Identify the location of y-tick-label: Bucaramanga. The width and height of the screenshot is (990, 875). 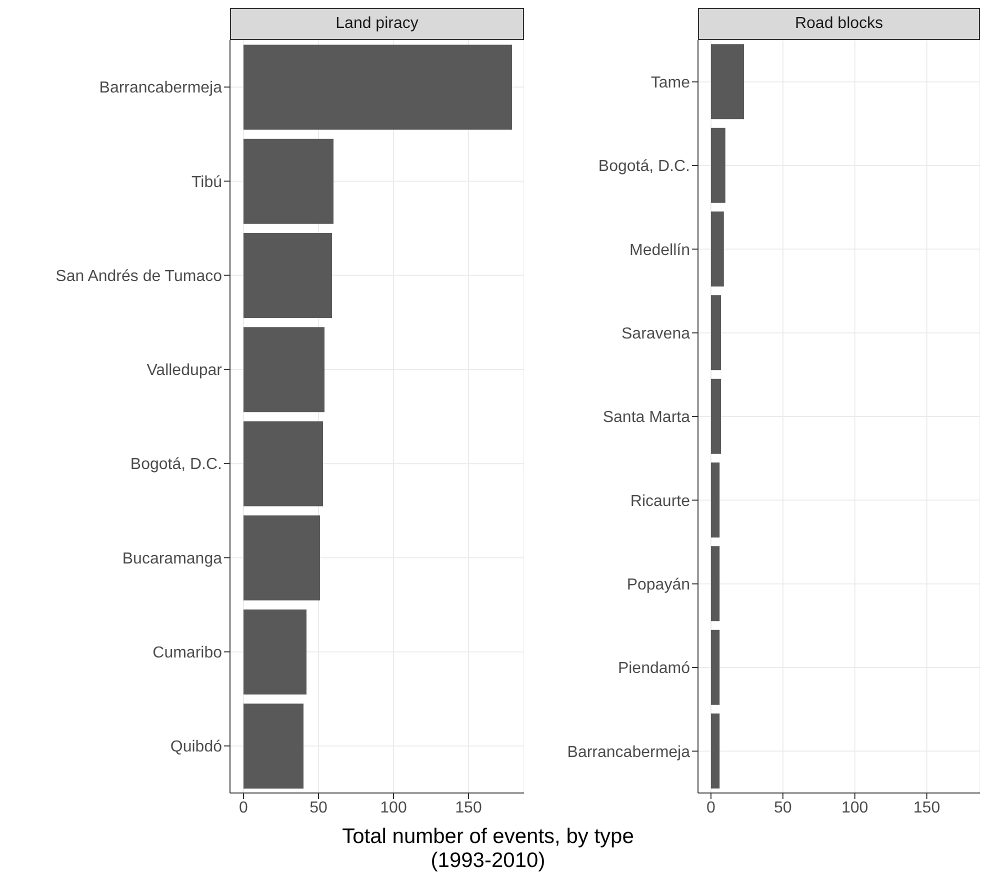
(172, 559).